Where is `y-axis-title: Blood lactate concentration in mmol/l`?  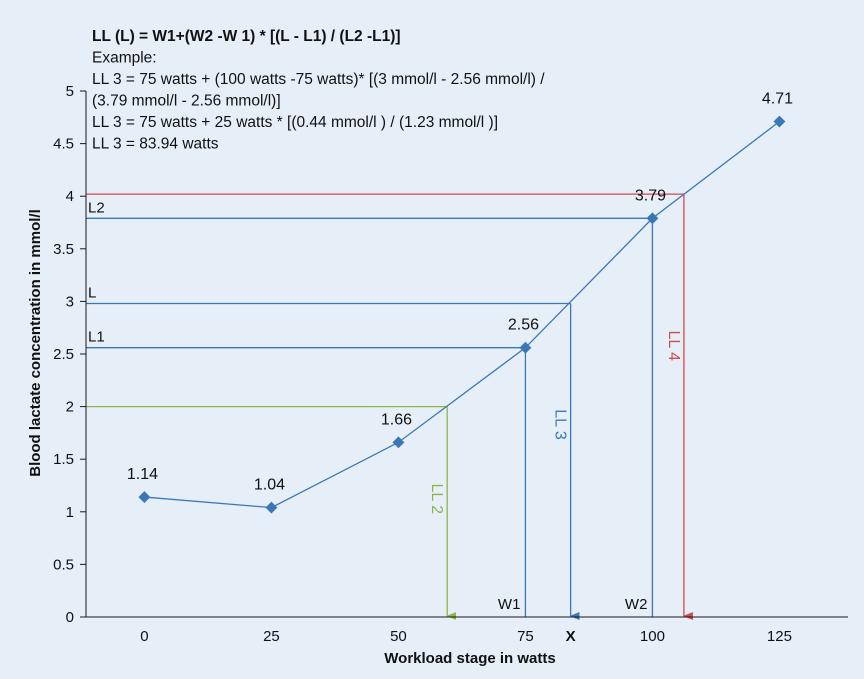
y-axis-title: Blood lactate concentration in mmol/l is located at coordinates (35, 343).